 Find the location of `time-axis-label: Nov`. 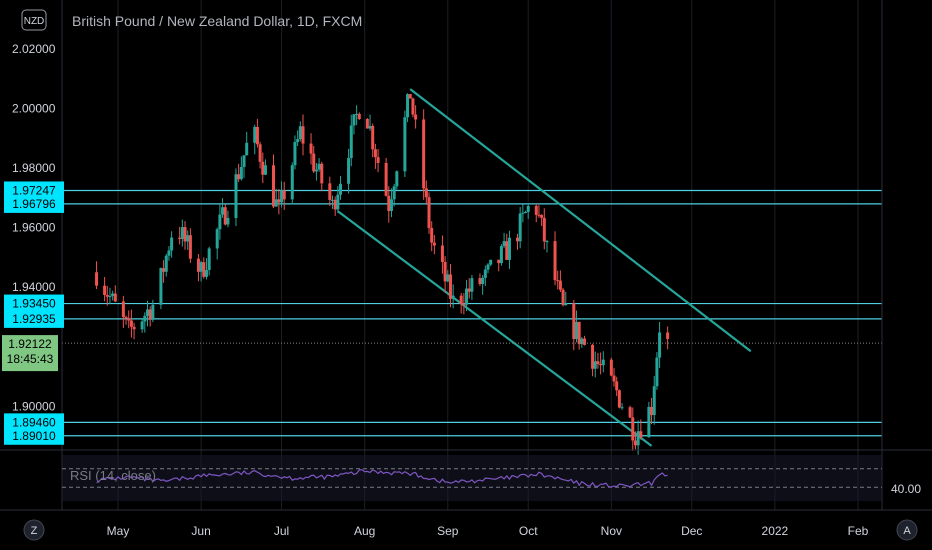

time-axis-label: Nov is located at coordinates (611, 531).